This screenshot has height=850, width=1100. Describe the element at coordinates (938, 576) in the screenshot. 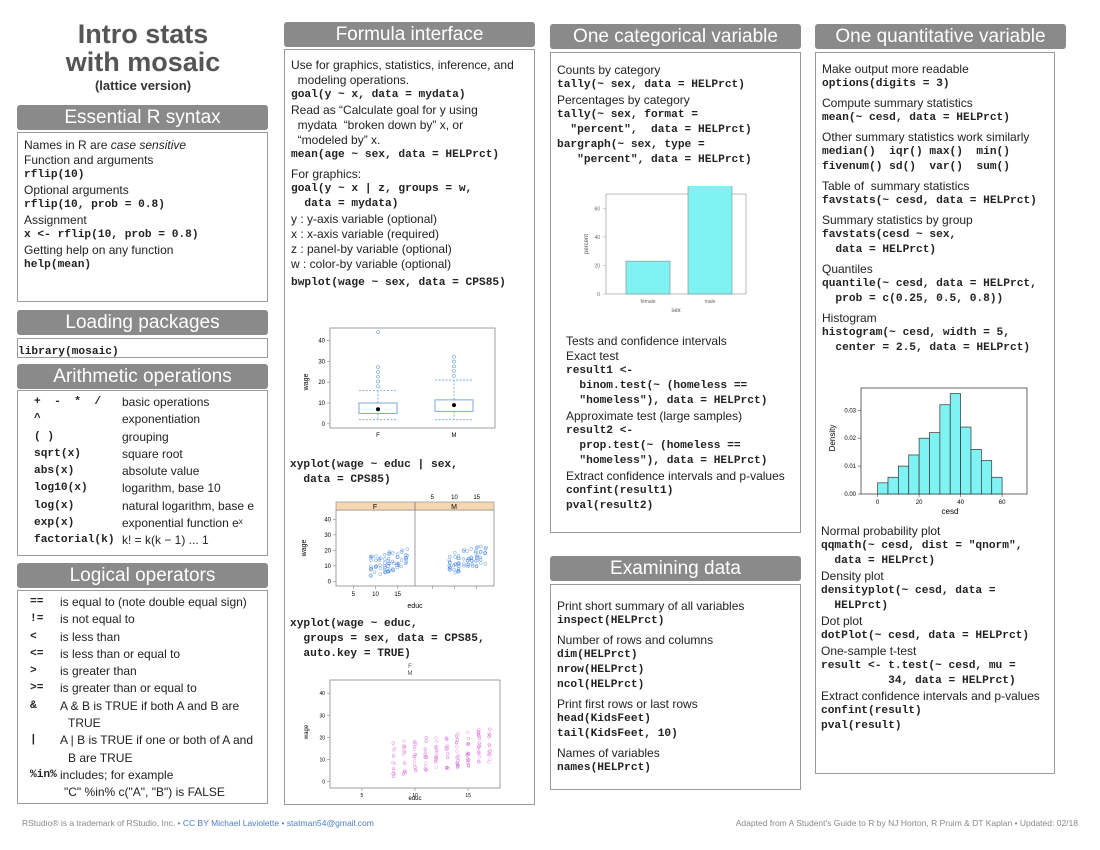

I see `text-line: Density plot` at that location.